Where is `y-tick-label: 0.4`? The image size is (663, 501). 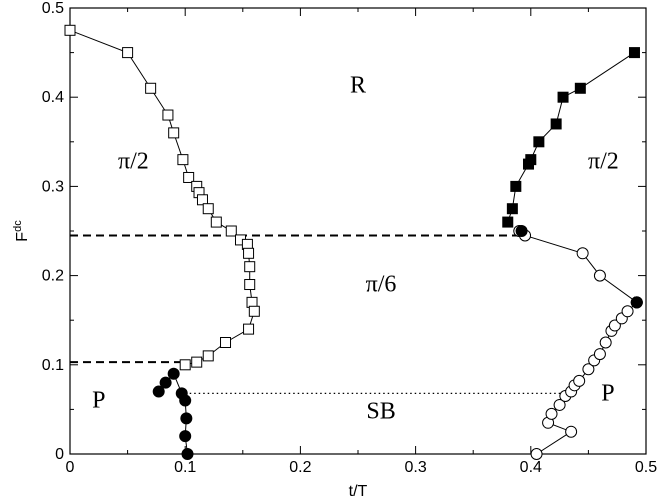 y-tick-label: 0.4 is located at coordinates (53, 97).